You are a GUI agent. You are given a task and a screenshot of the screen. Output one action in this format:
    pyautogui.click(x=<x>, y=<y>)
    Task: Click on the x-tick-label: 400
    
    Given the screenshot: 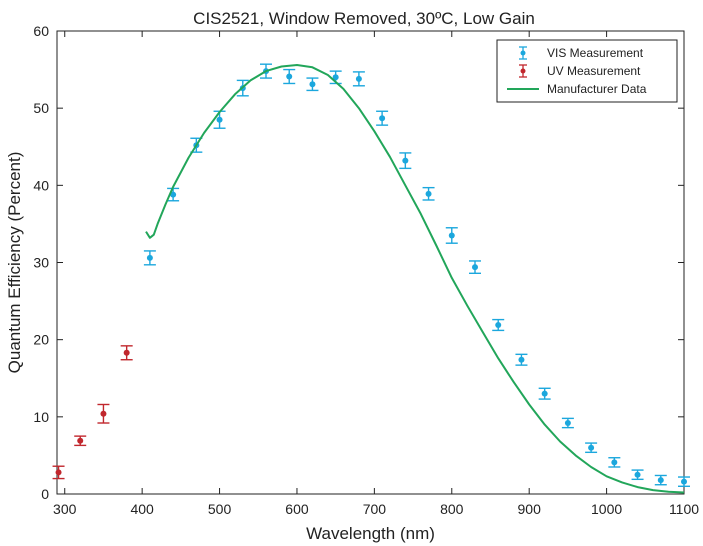 What is the action you would take?
    pyautogui.click(x=142, y=509)
    